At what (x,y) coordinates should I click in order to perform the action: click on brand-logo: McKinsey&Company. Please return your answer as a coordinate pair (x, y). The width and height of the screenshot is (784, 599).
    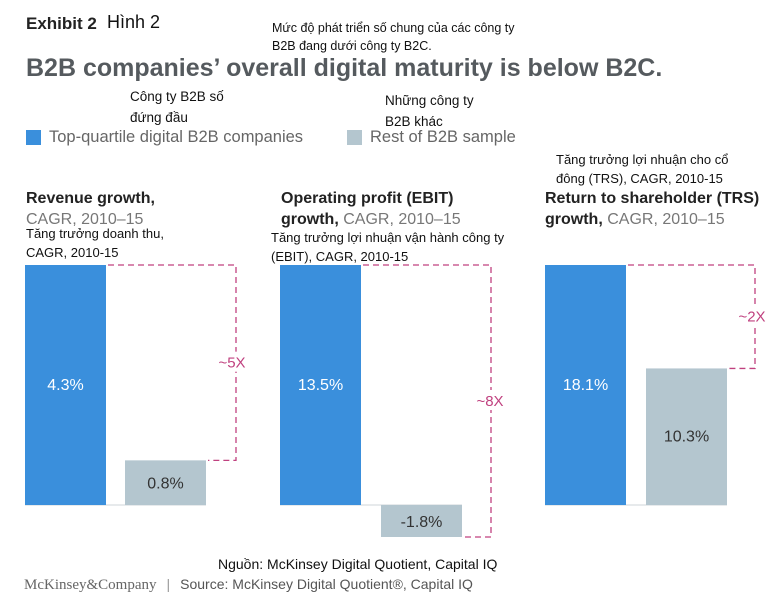
    Looking at the image, I should click on (90, 585).